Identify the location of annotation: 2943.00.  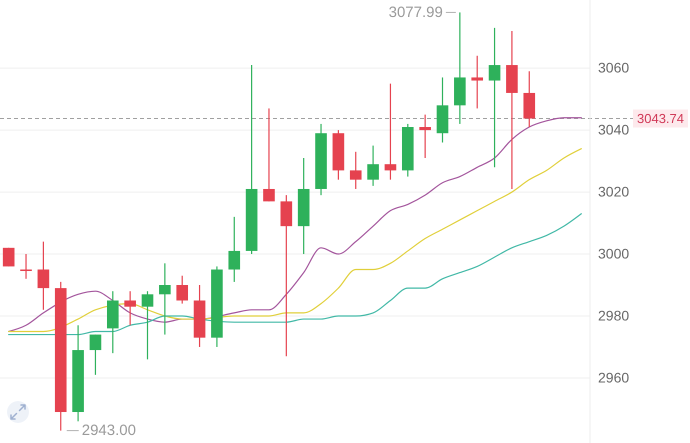
(109, 431).